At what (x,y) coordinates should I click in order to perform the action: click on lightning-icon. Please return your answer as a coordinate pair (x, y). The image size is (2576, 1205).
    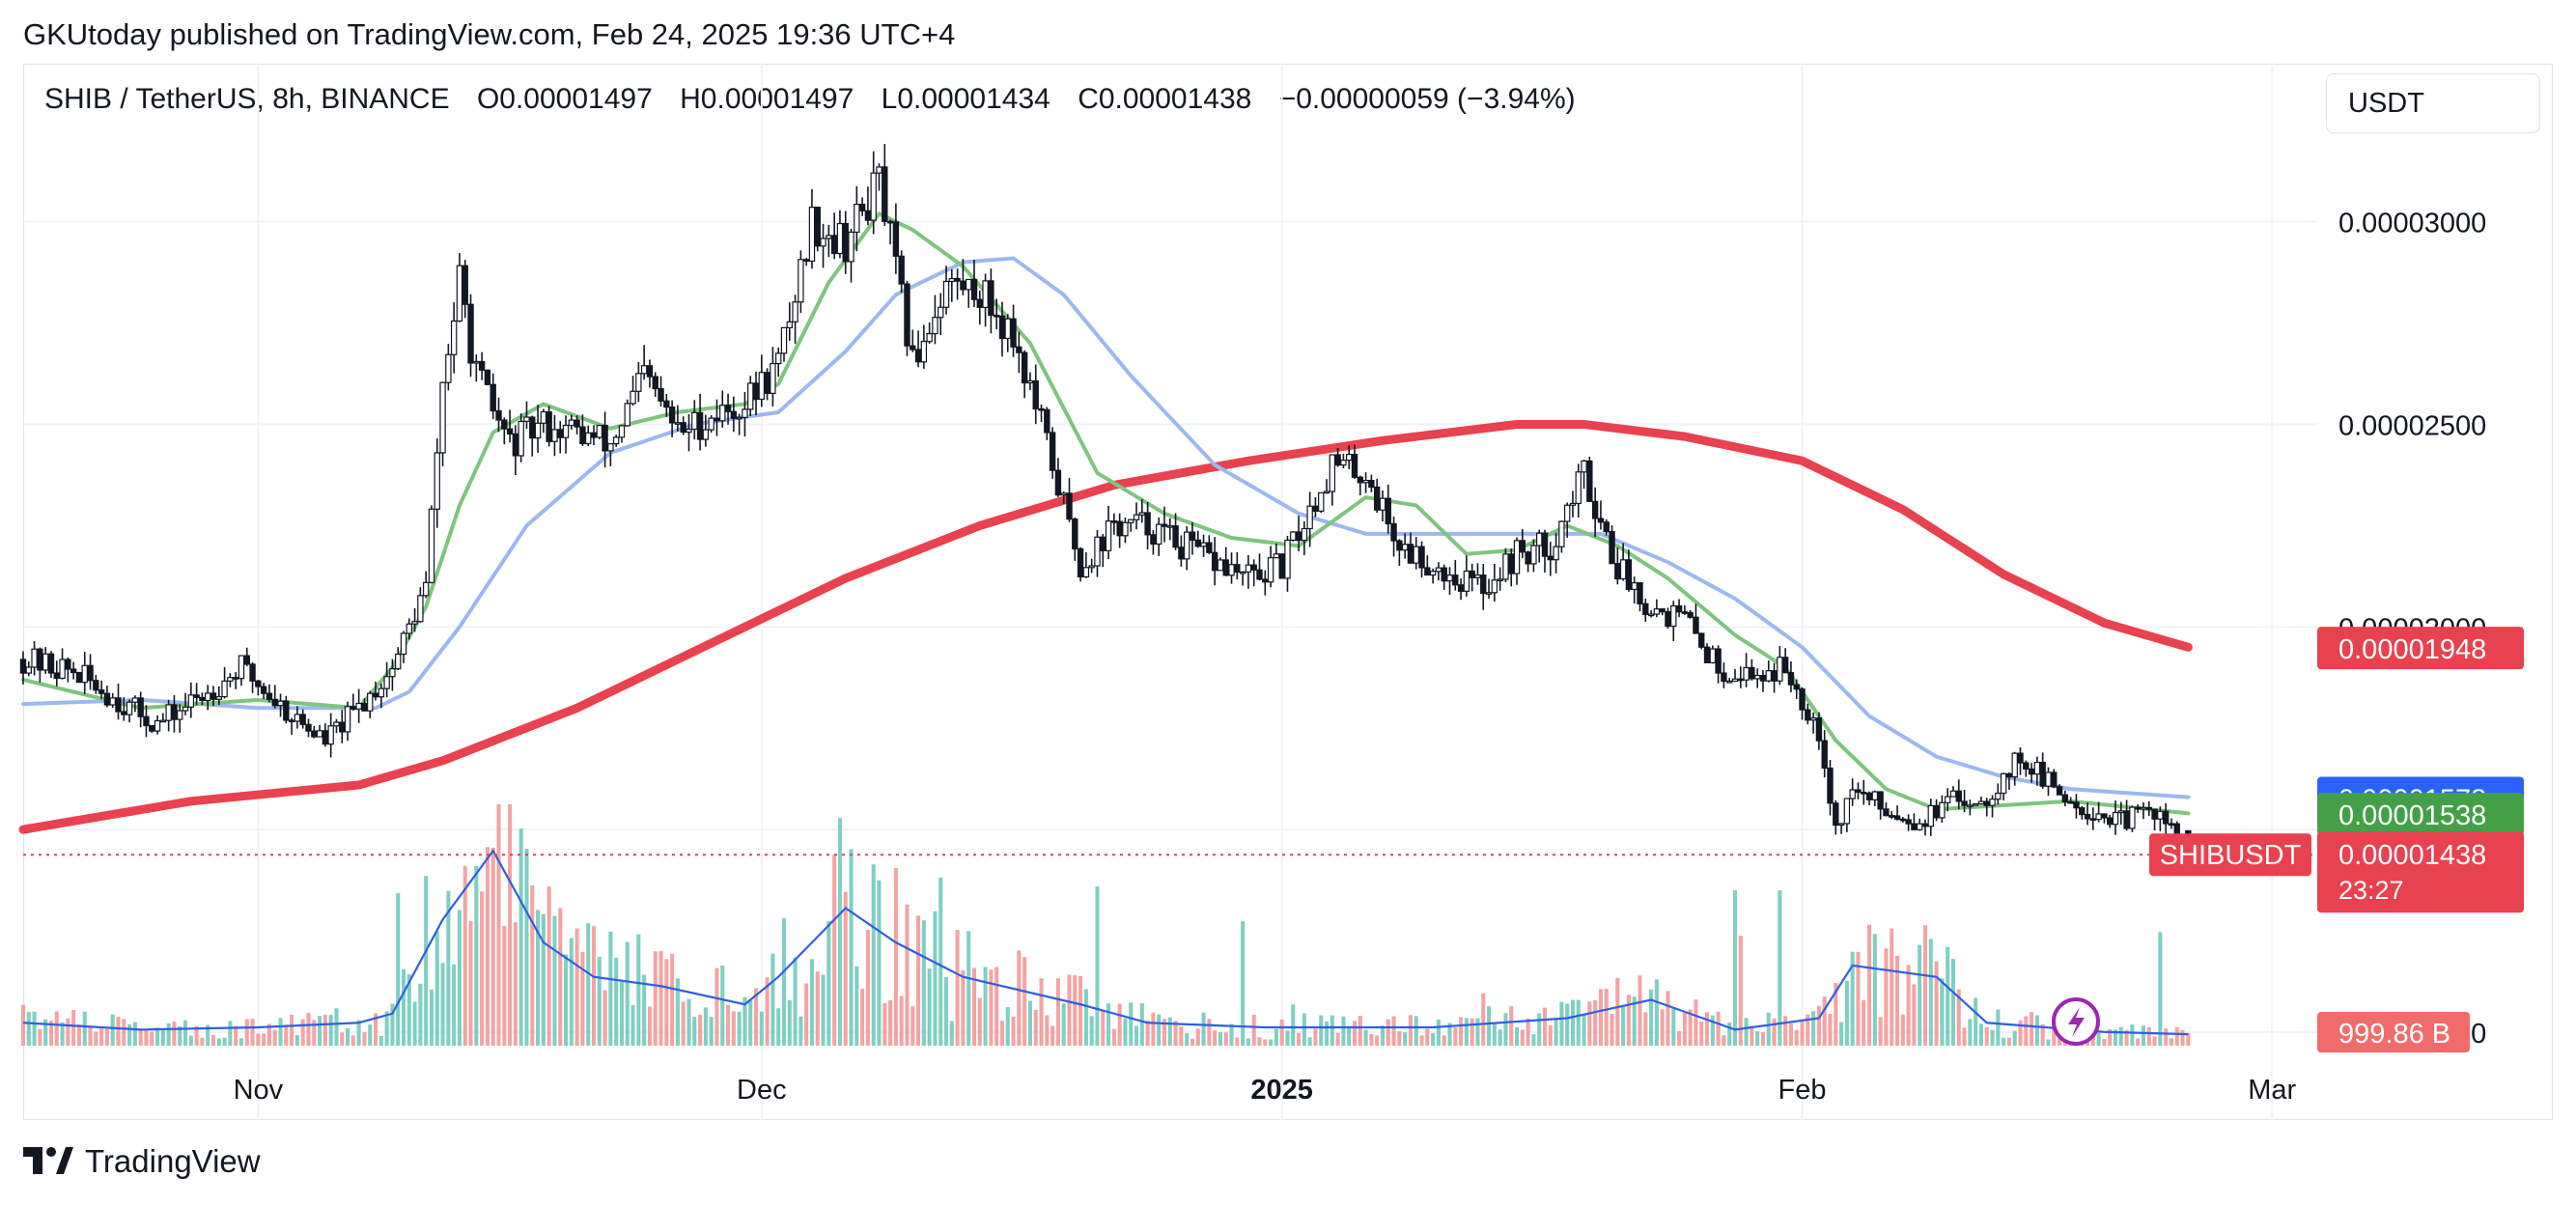
    Looking at the image, I should click on (2076, 1022).